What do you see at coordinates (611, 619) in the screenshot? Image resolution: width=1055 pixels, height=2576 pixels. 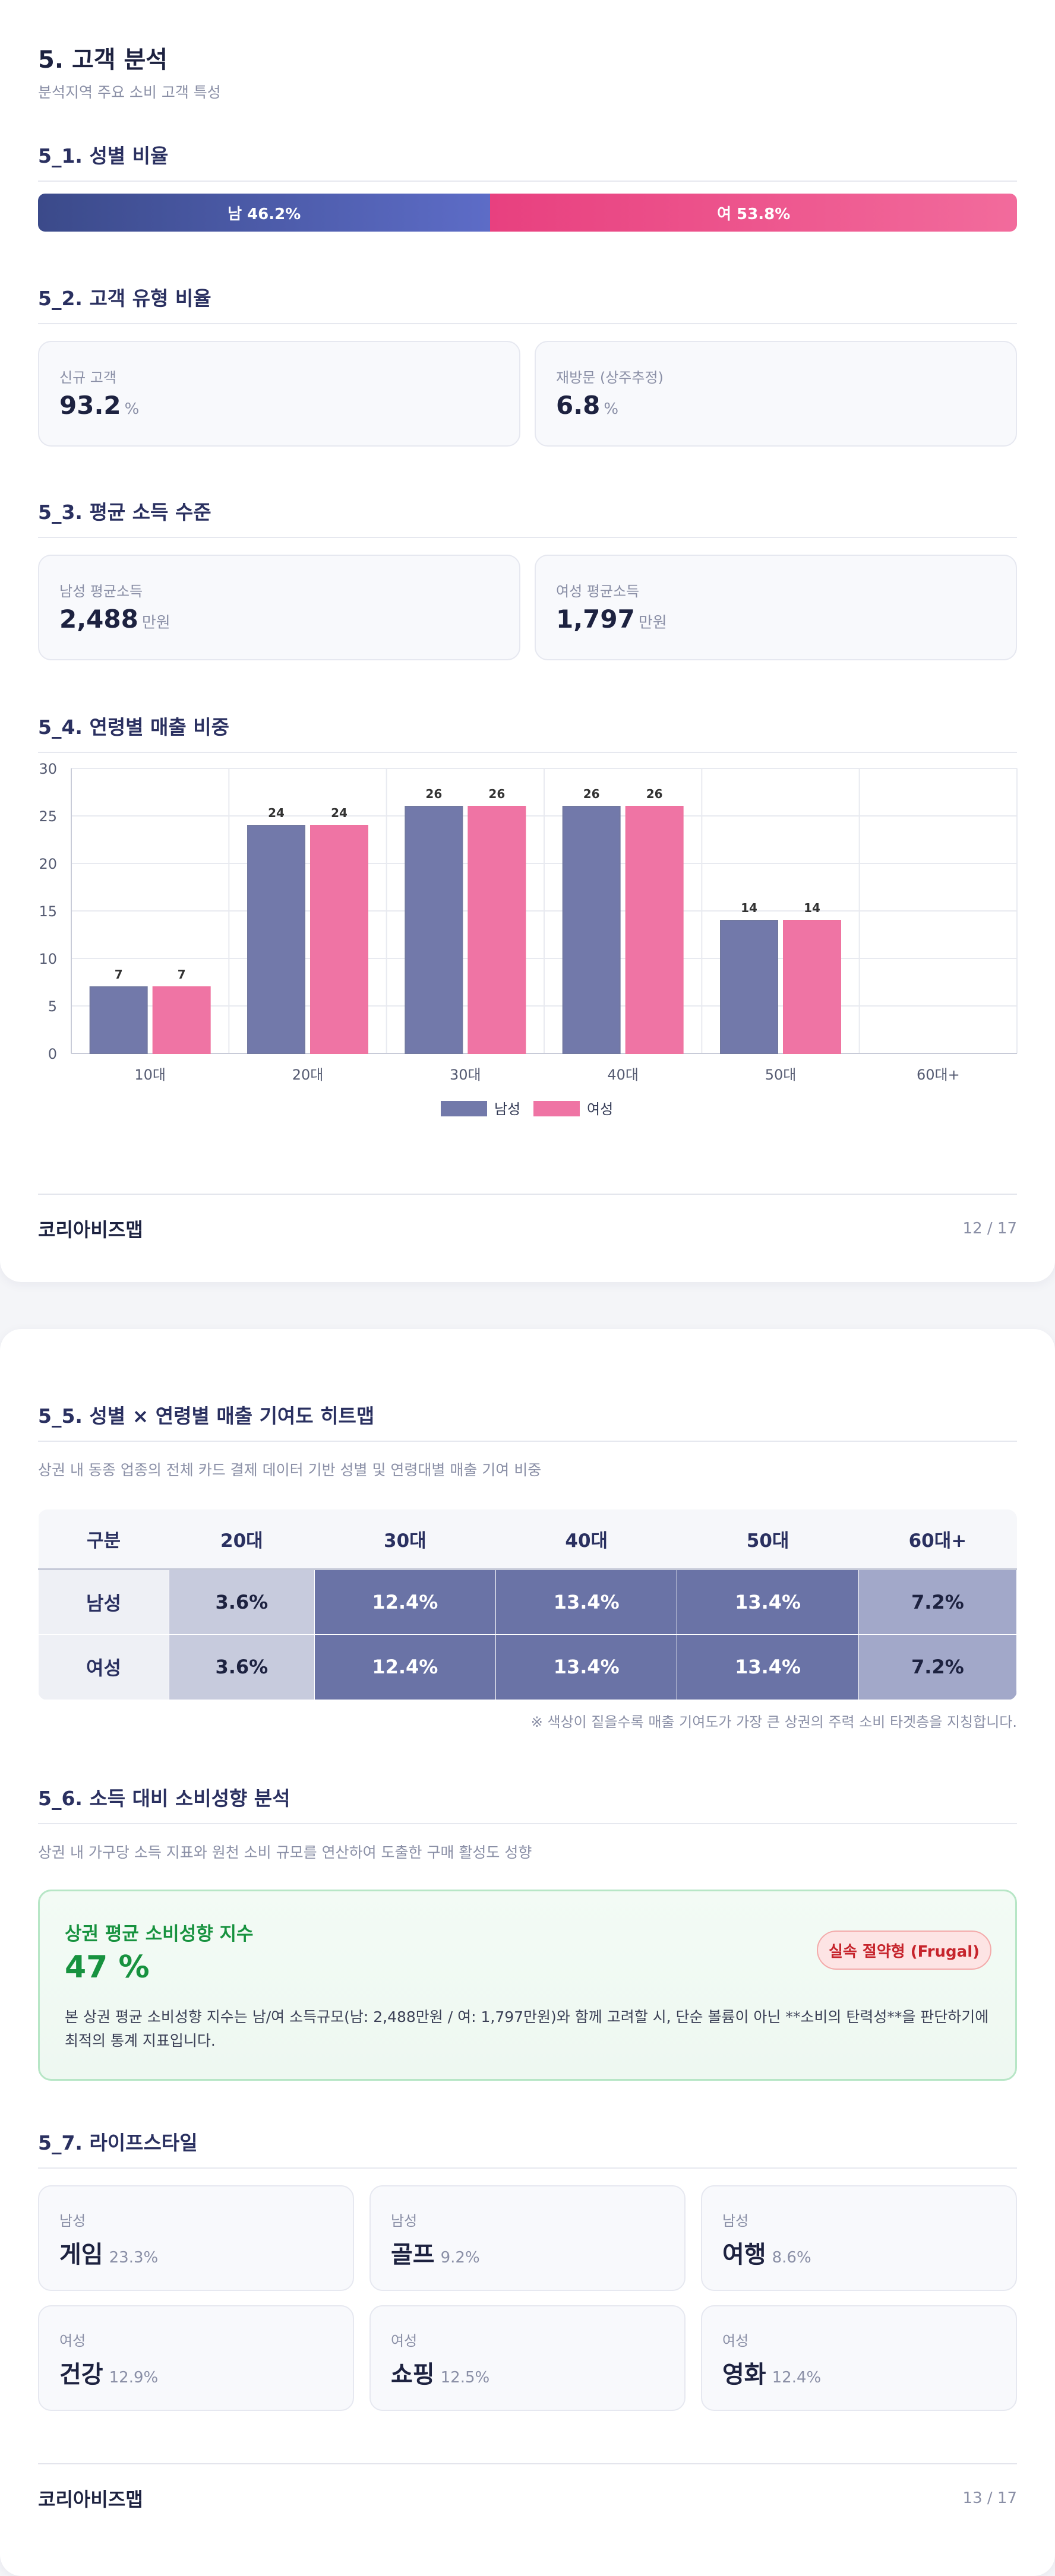 I see `female-income-value: 1,797 만원` at bounding box center [611, 619].